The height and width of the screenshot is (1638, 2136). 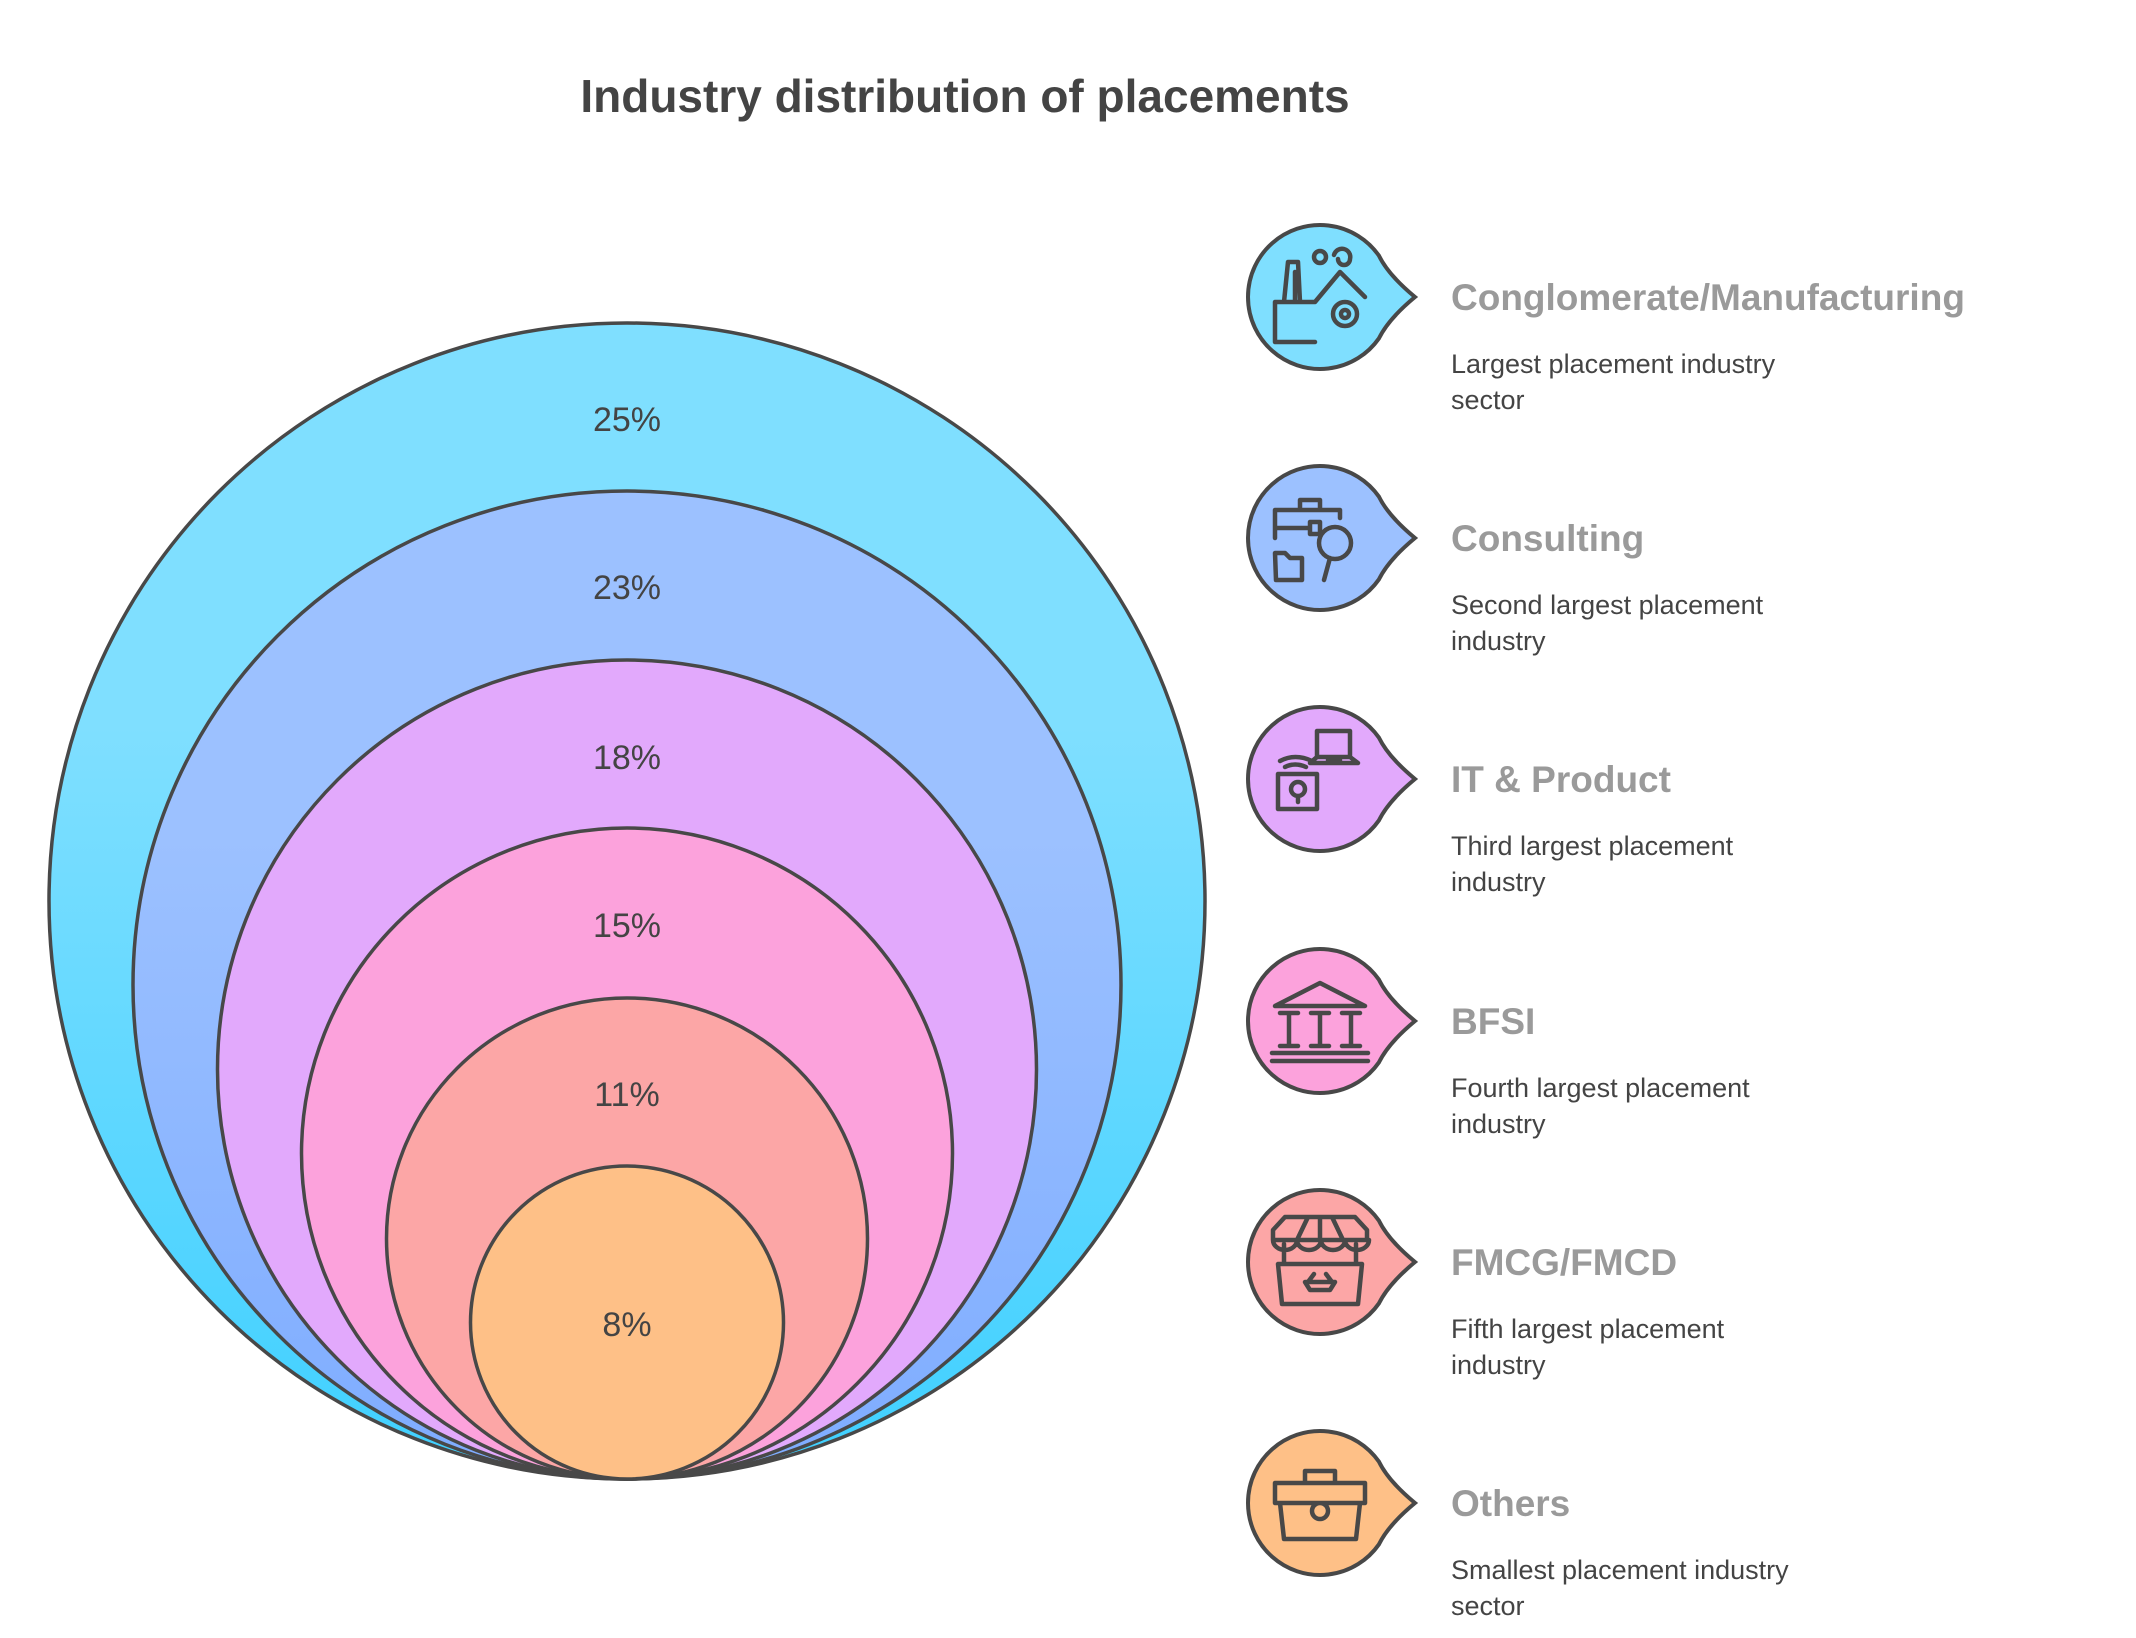 What do you see at coordinates (1613, 364) in the screenshot?
I see `legend-description: Largest placement industry` at bounding box center [1613, 364].